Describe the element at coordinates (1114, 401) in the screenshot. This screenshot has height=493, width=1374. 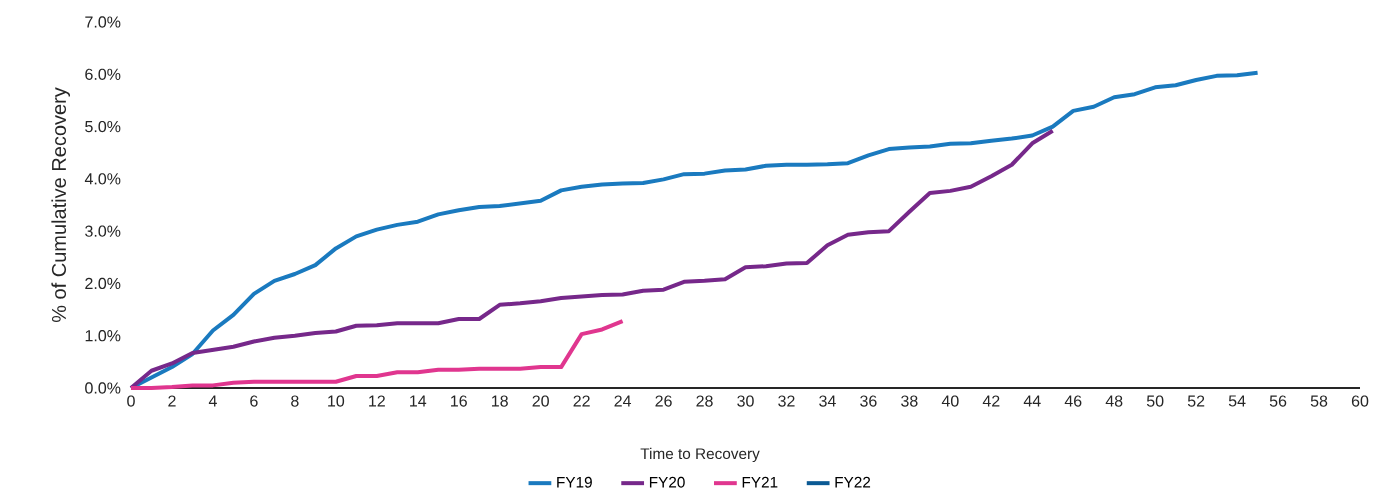
I see `x-tick-label: 48` at that location.